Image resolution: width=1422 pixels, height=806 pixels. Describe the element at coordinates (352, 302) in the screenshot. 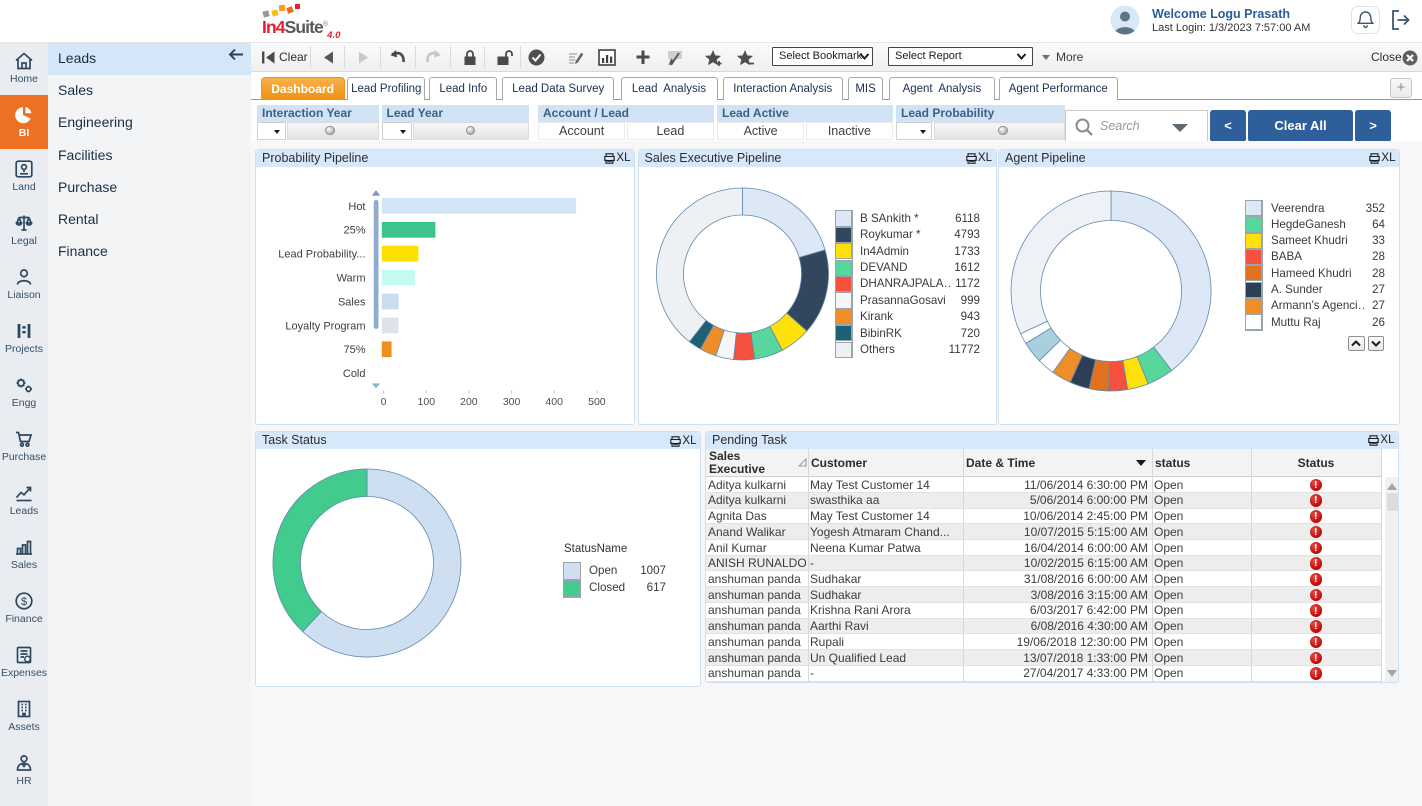

I see `svg-text: Sales` at that location.